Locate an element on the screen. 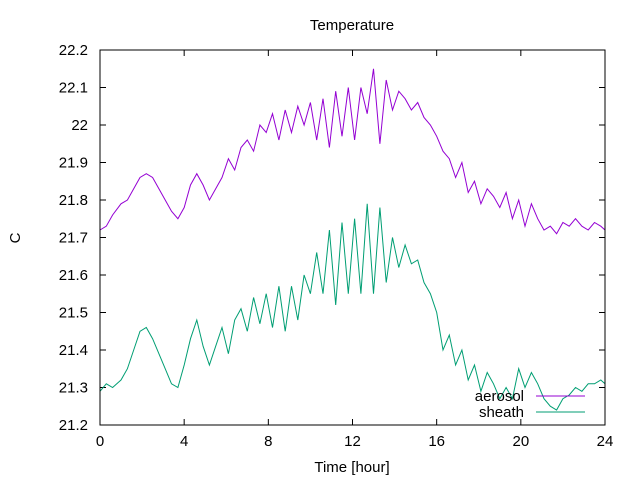  y-tick-label: 22 is located at coordinates (79, 125).